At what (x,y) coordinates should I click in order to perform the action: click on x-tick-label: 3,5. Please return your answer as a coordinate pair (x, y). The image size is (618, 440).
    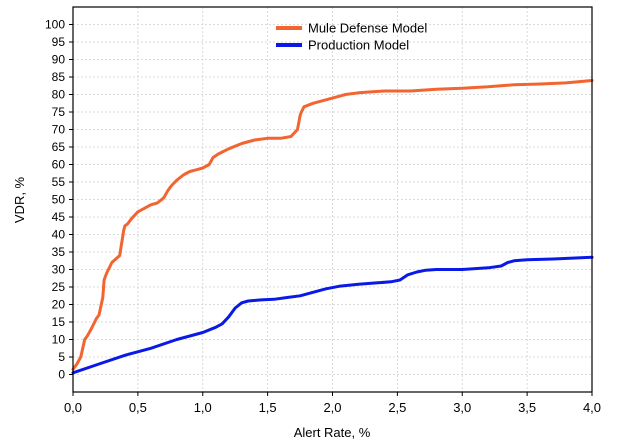
    Looking at the image, I should click on (527, 407).